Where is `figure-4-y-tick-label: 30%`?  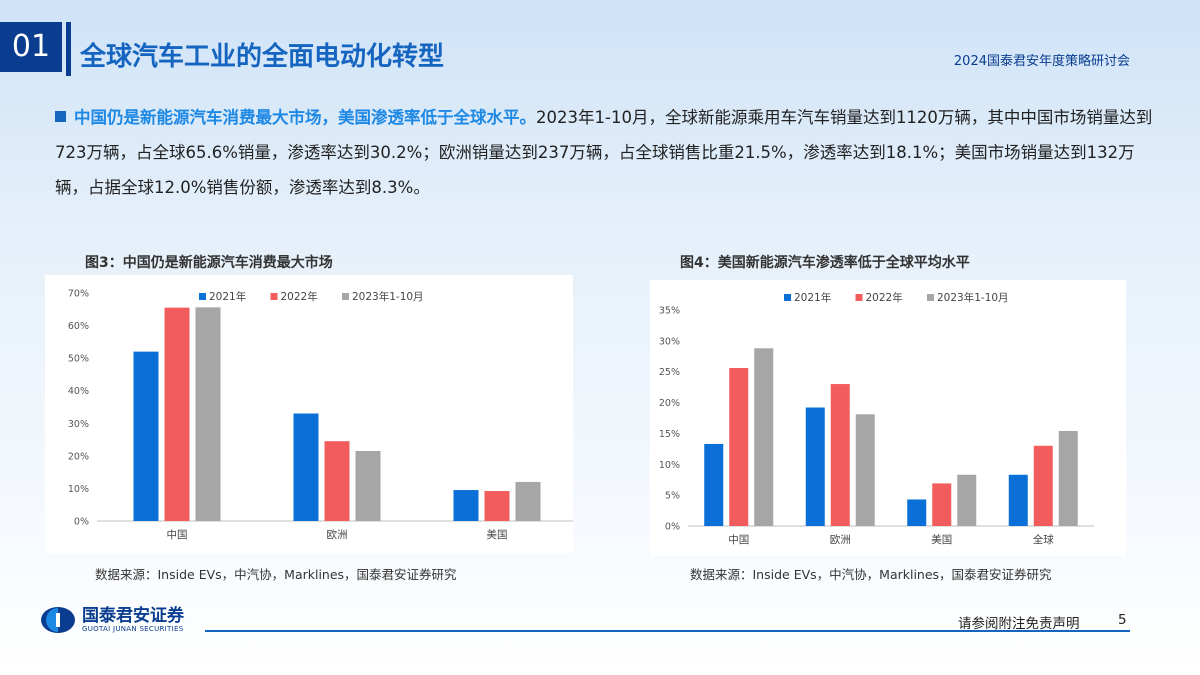 figure-4-y-tick-label: 30% is located at coordinates (669, 341).